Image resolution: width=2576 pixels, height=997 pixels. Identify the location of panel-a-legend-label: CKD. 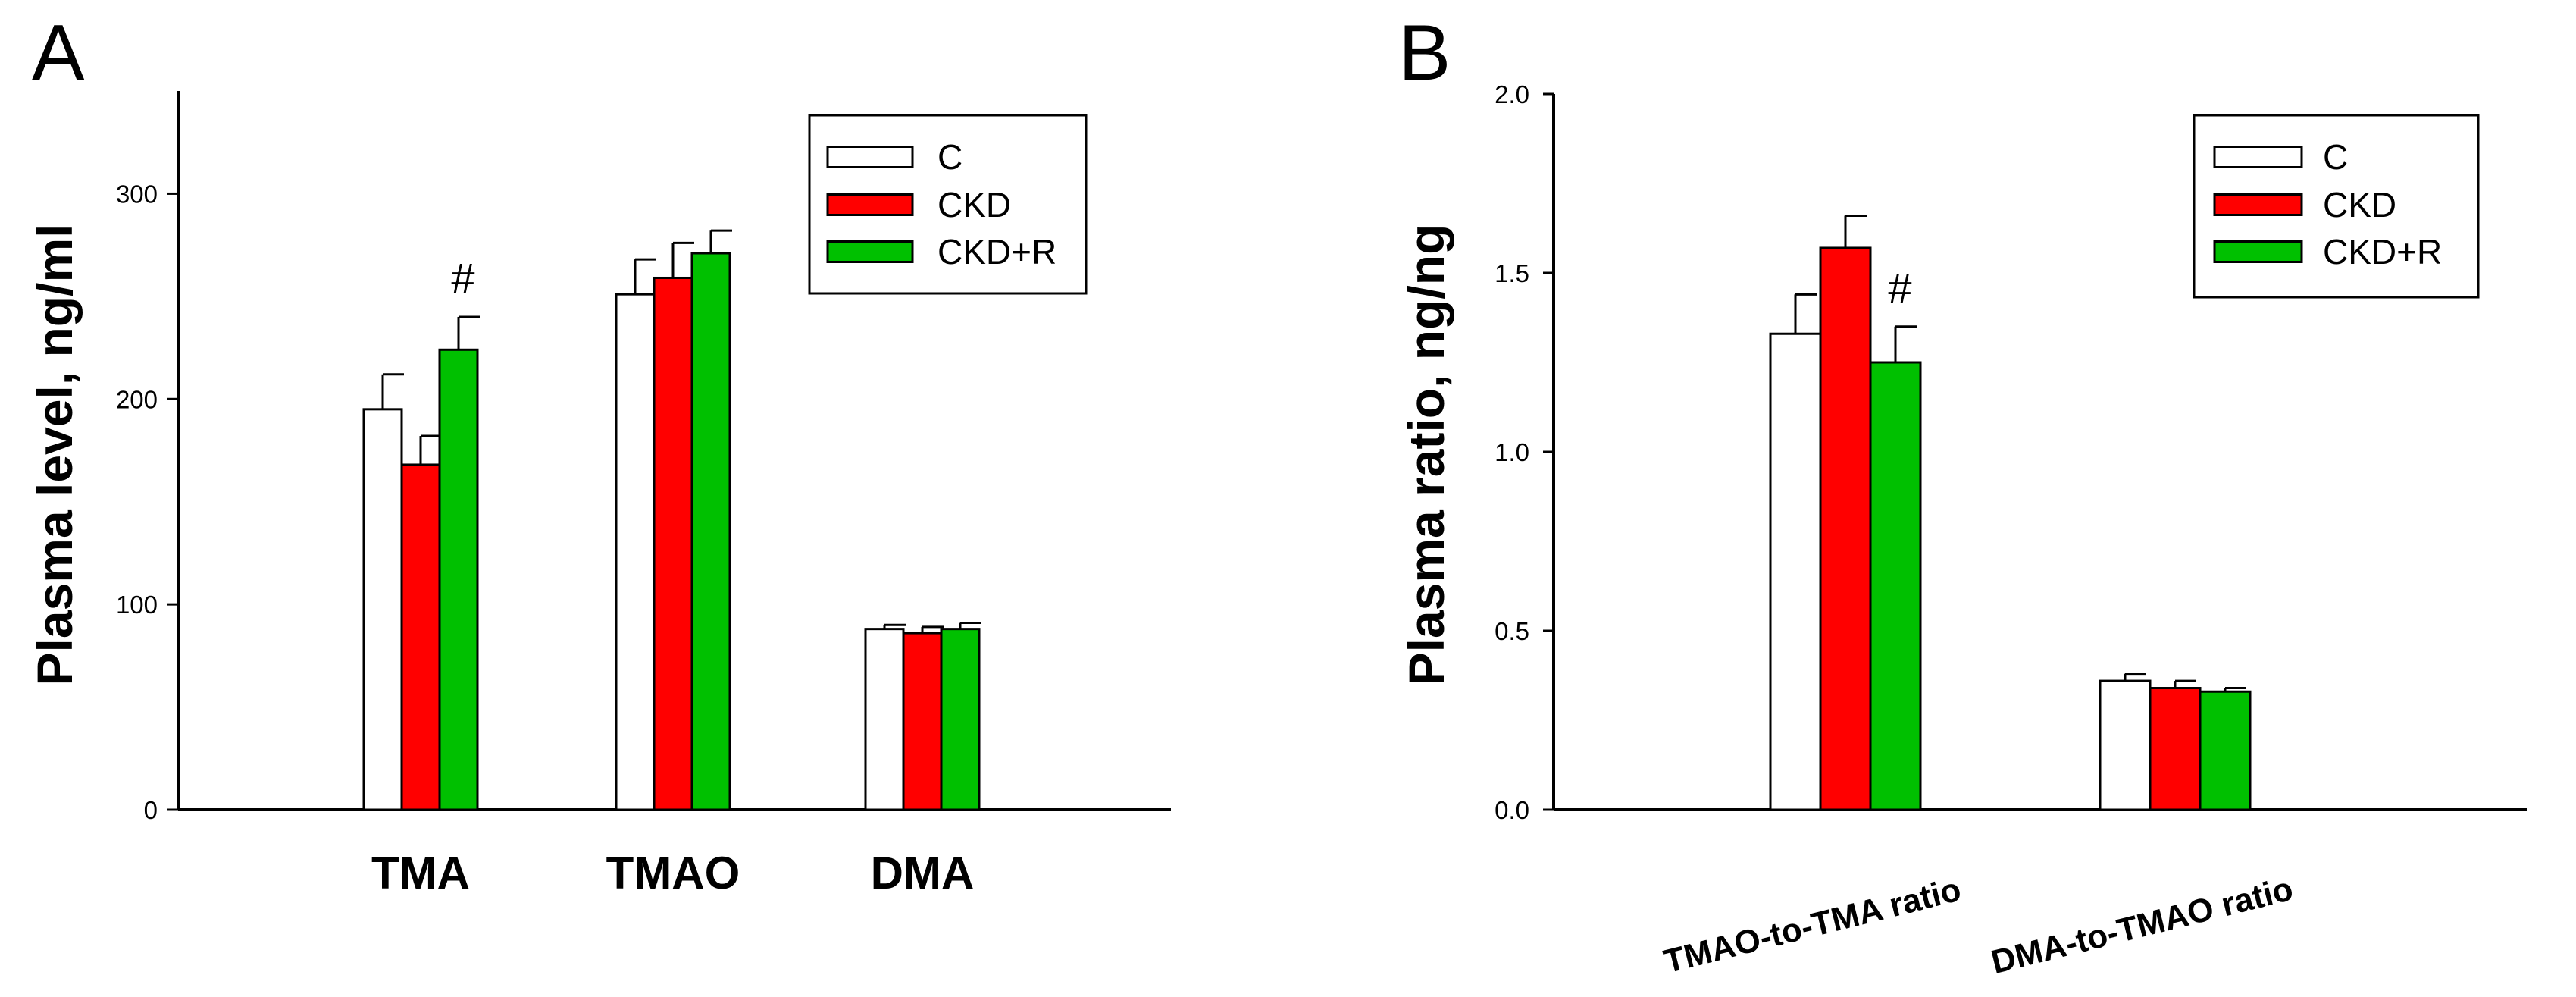
(974, 204).